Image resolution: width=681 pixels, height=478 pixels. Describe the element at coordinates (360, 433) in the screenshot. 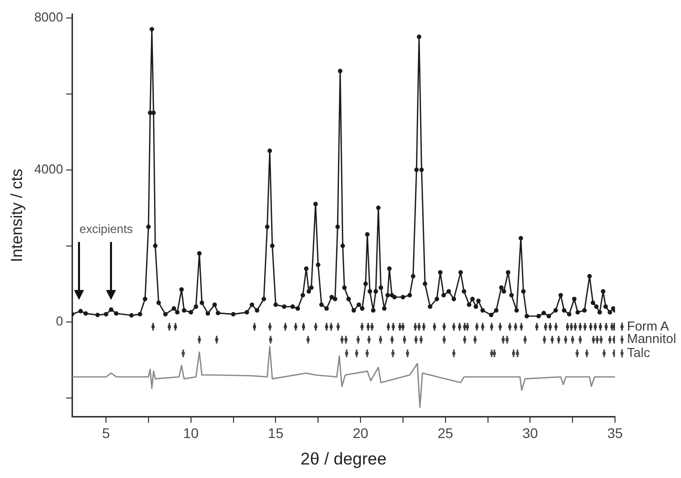

I see `x-tick-label: 20` at that location.